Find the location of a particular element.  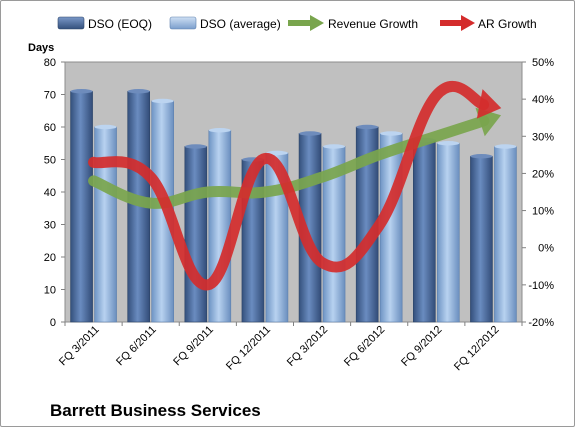

x-tick-label: FQ 3/2012 is located at coordinates (307, 346).